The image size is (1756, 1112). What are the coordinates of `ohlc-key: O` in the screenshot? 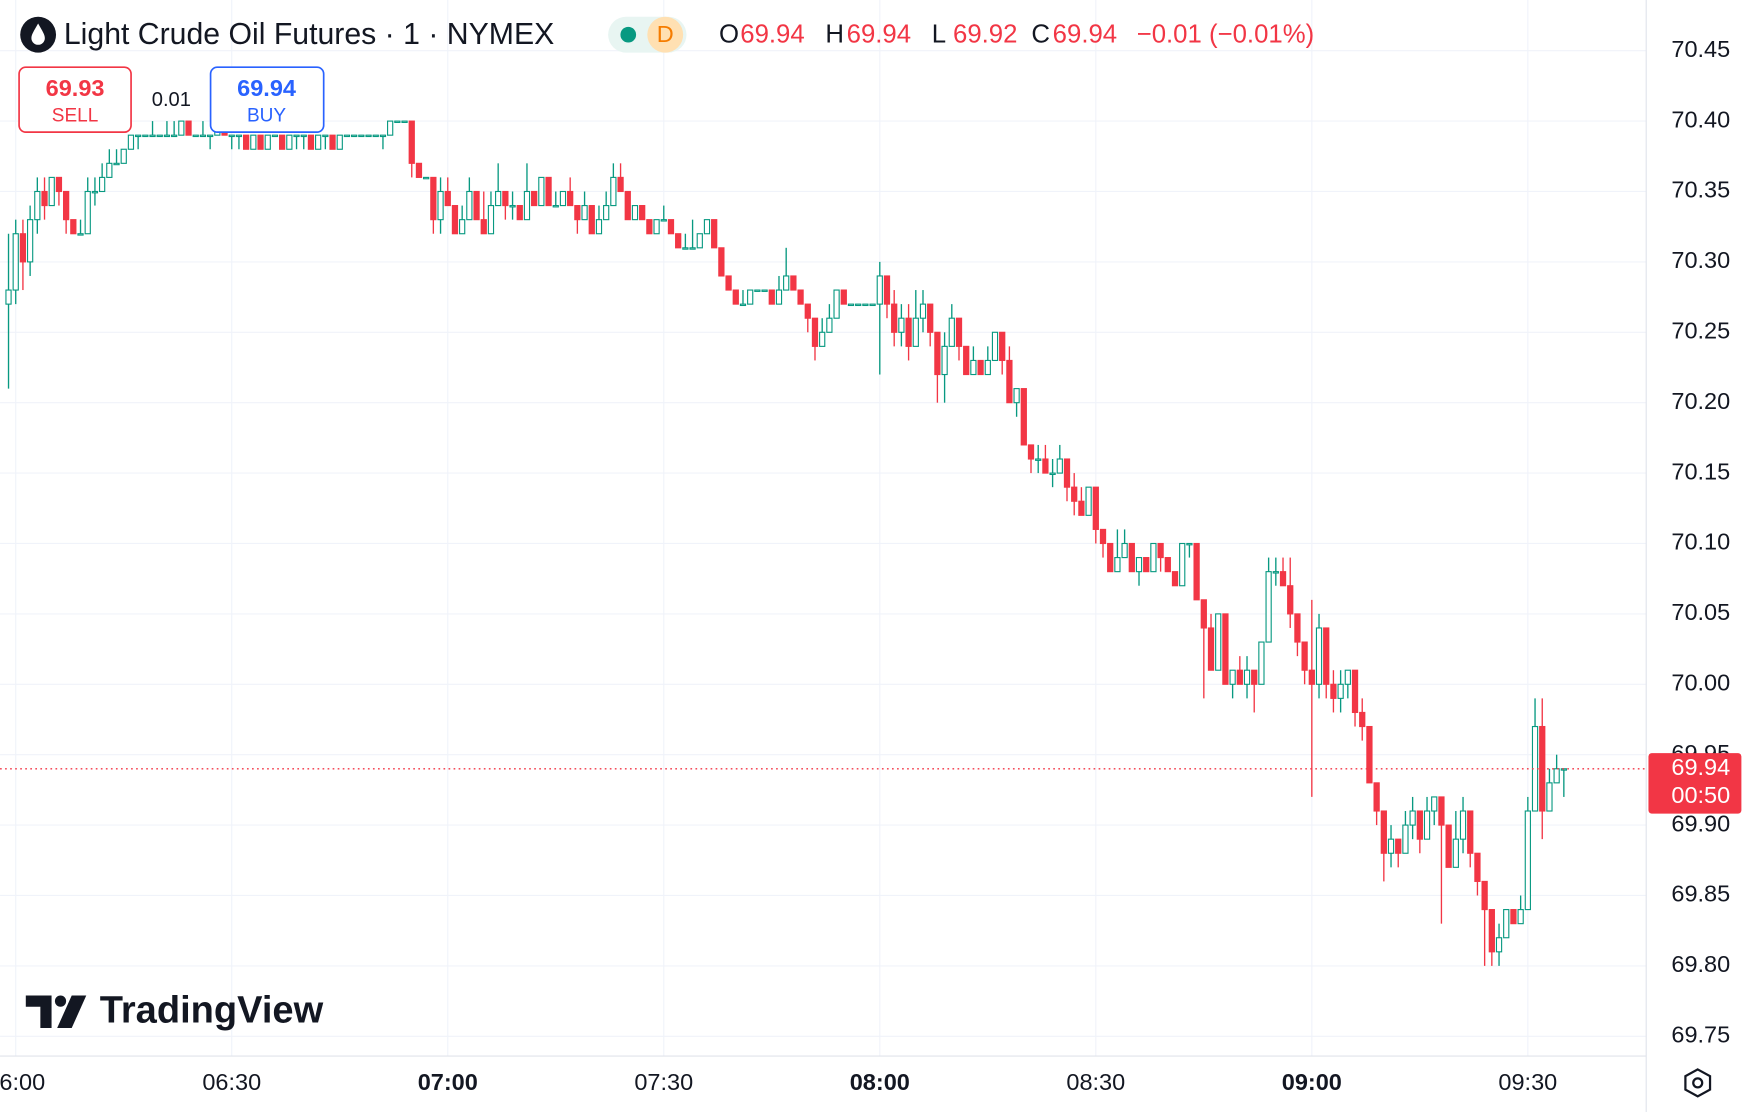 It's located at (729, 35).